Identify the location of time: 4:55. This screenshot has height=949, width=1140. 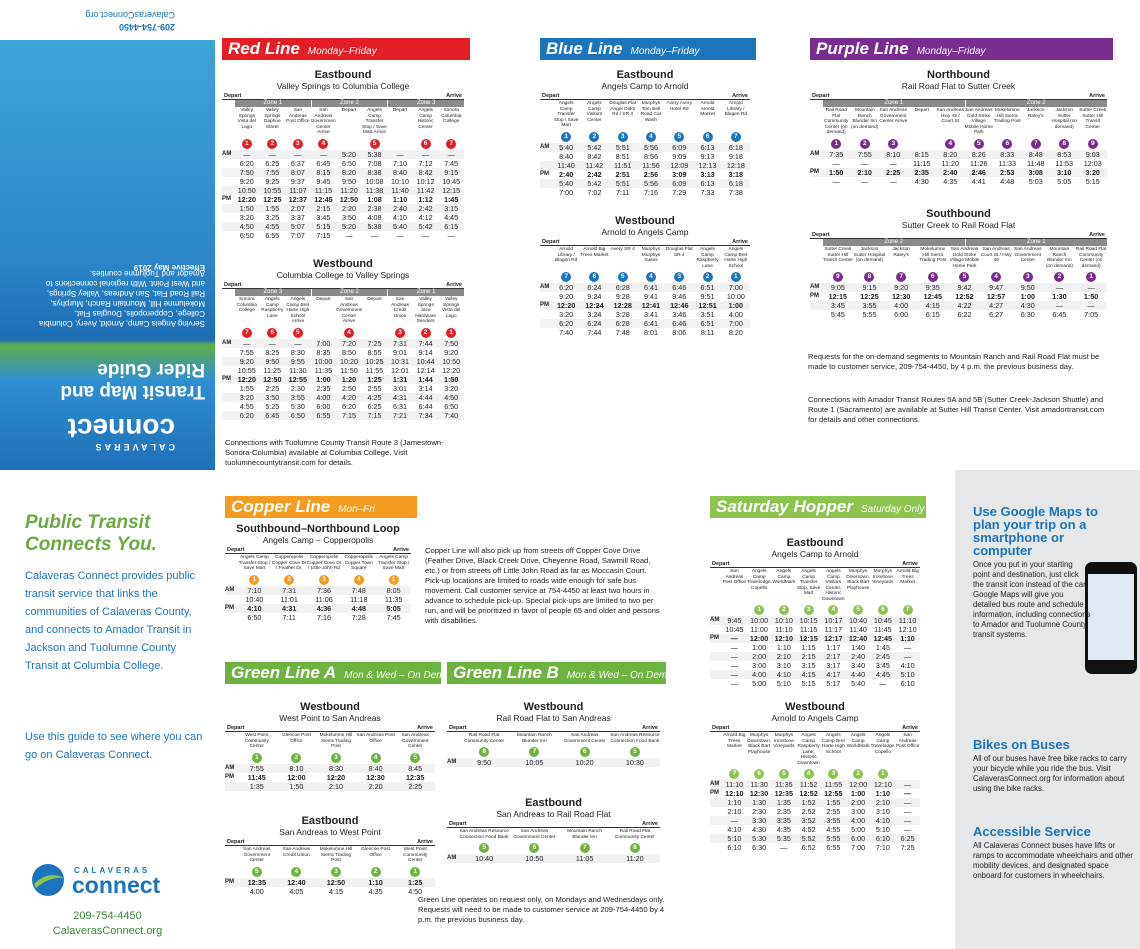
(246, 406).